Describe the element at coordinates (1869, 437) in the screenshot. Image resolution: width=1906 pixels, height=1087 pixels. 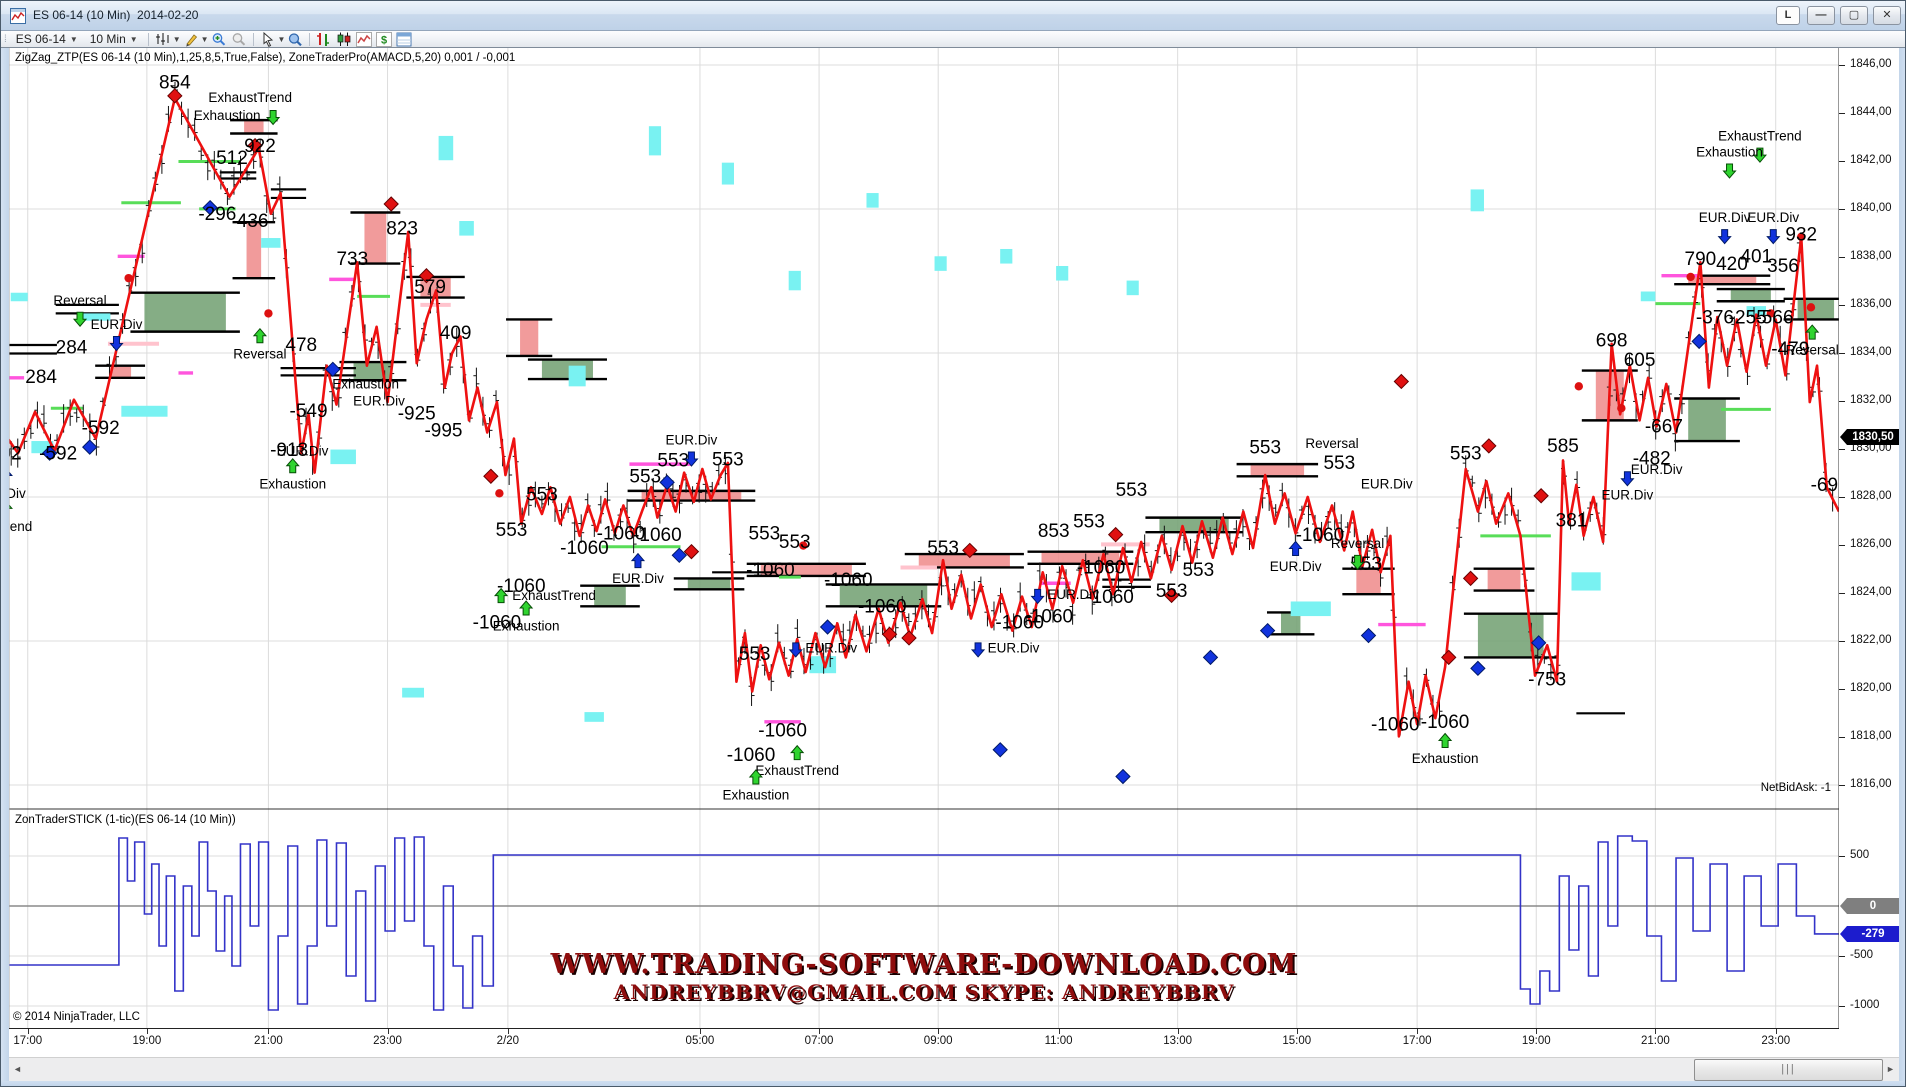
I see `last-price-badge: 1830,50` at that location.